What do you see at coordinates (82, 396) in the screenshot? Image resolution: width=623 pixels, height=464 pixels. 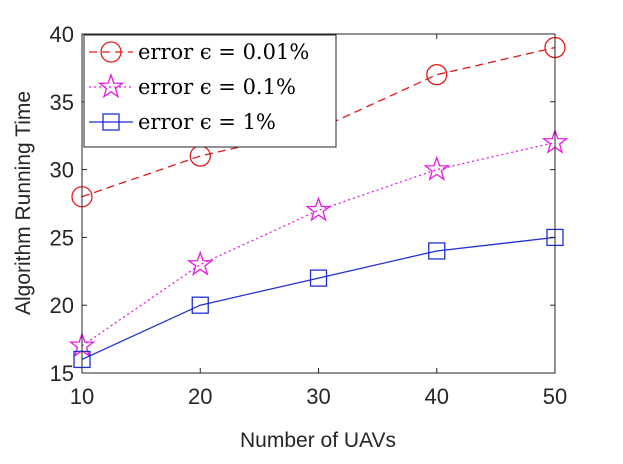 I see `x-tick-label: 10` at bounding box center [82, 396].